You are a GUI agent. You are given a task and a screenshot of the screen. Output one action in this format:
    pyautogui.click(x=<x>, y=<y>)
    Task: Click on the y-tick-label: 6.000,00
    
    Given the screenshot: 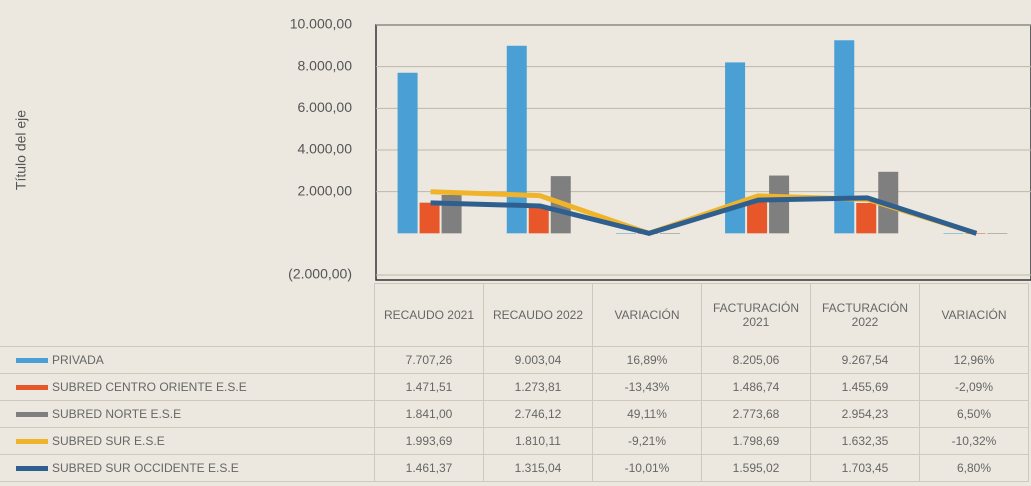 What is the action you would take?
    pyautogui.click(x=325, y=107)
    